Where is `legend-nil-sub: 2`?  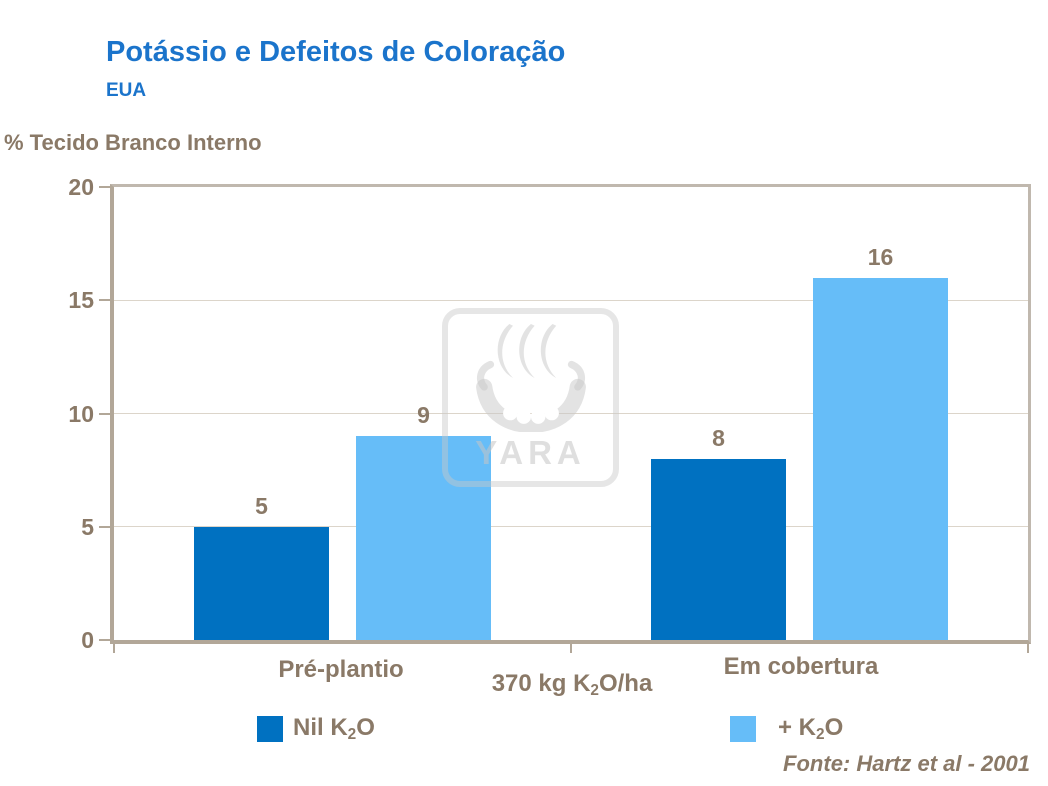
legend-nil-sub: 2 is located at coordinates (352, 734).